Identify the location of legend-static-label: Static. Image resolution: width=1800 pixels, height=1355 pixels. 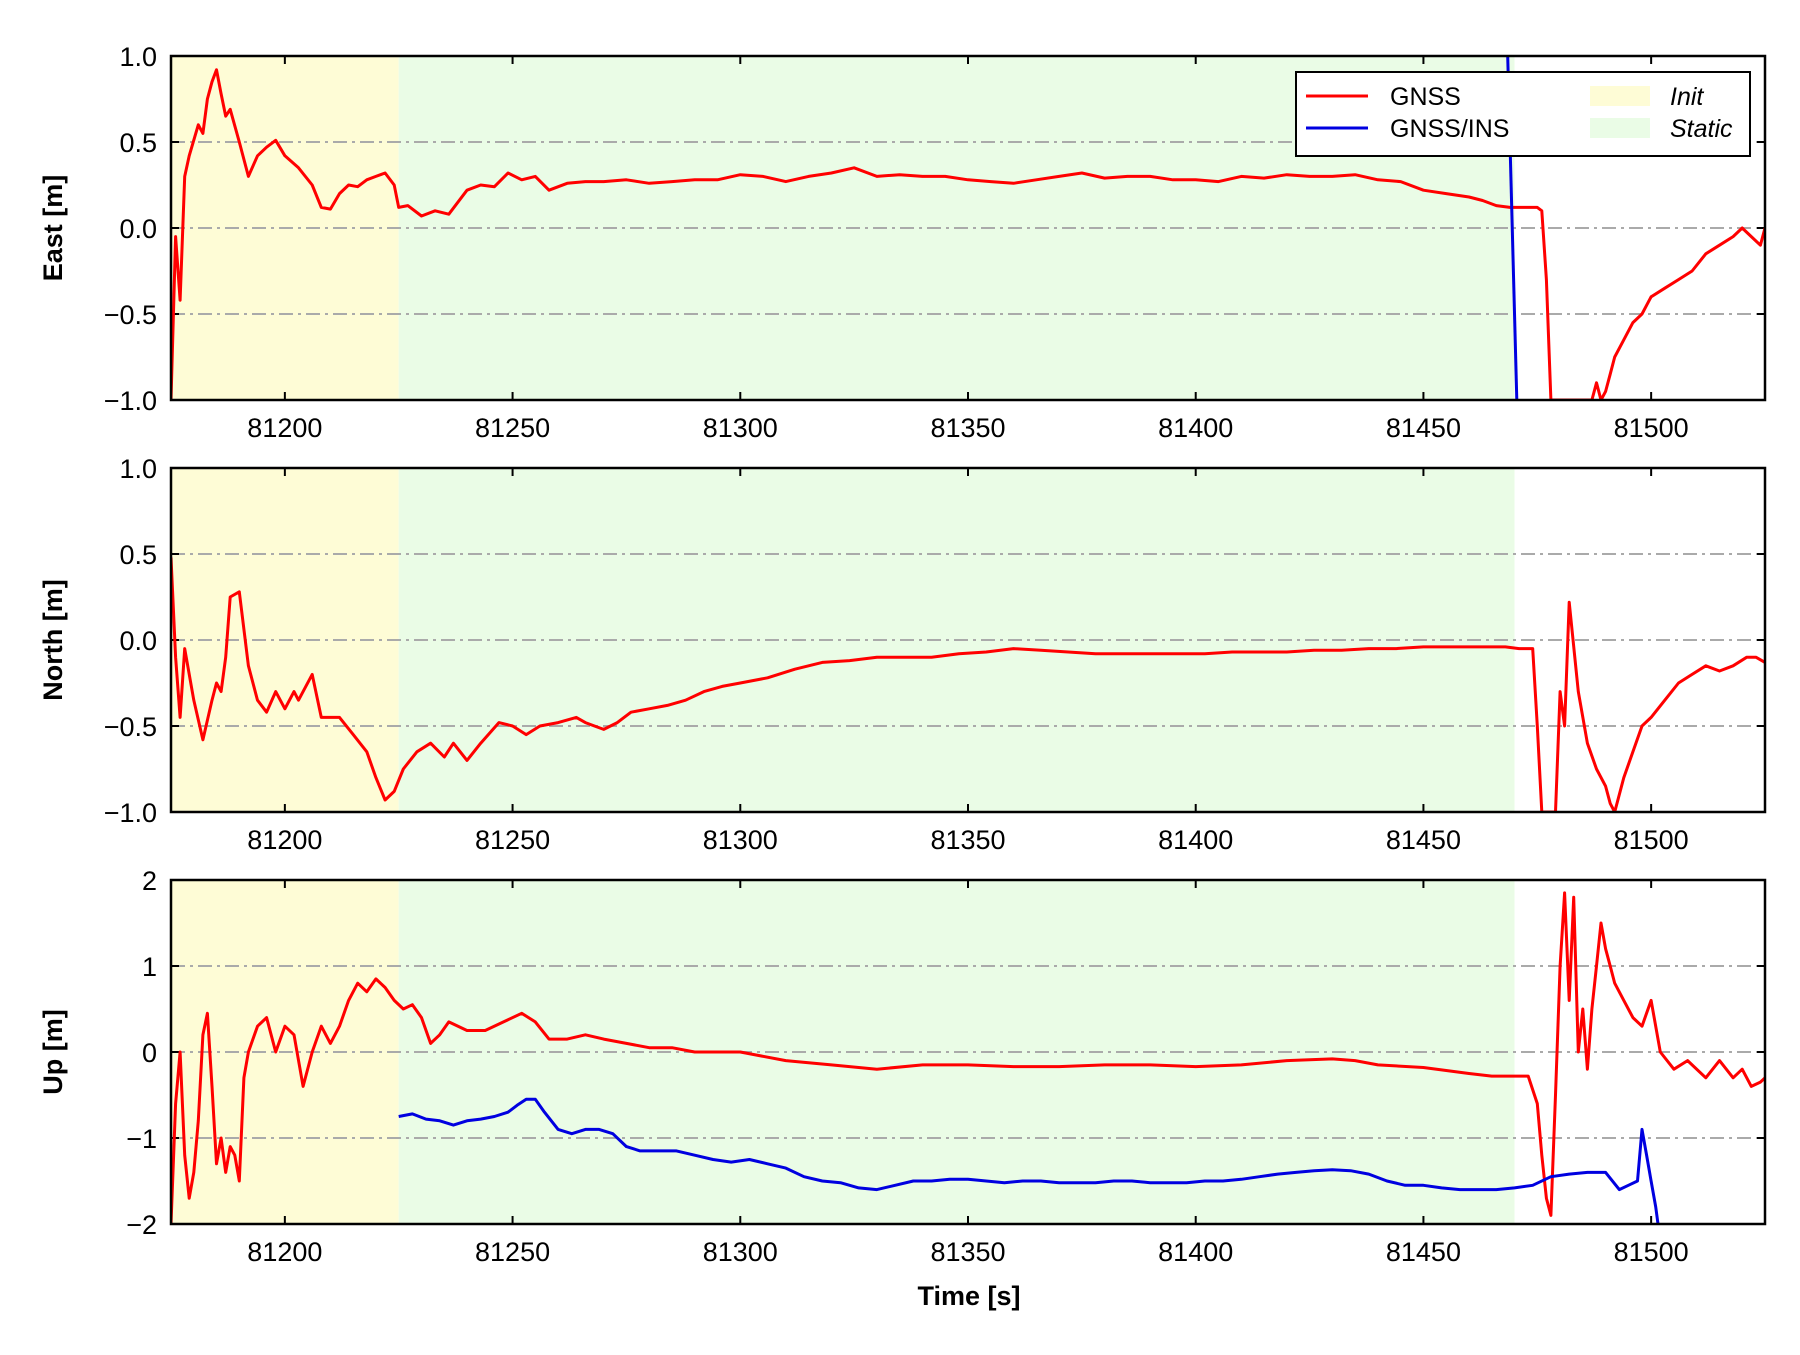
(1701, 129).